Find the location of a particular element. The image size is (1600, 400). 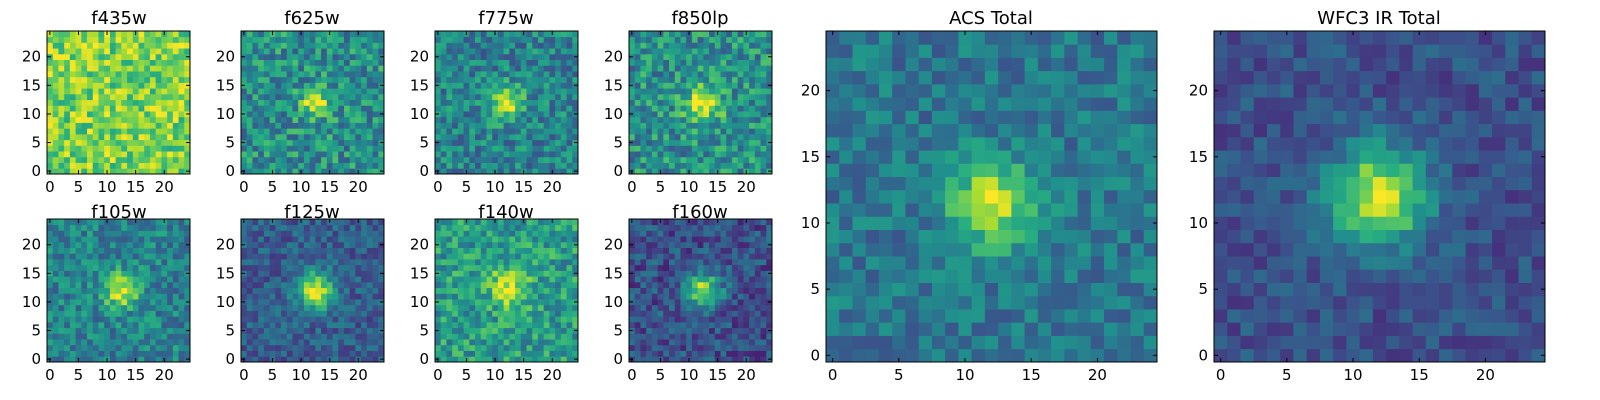

pixel-grid is located at coordinates (313, 103).